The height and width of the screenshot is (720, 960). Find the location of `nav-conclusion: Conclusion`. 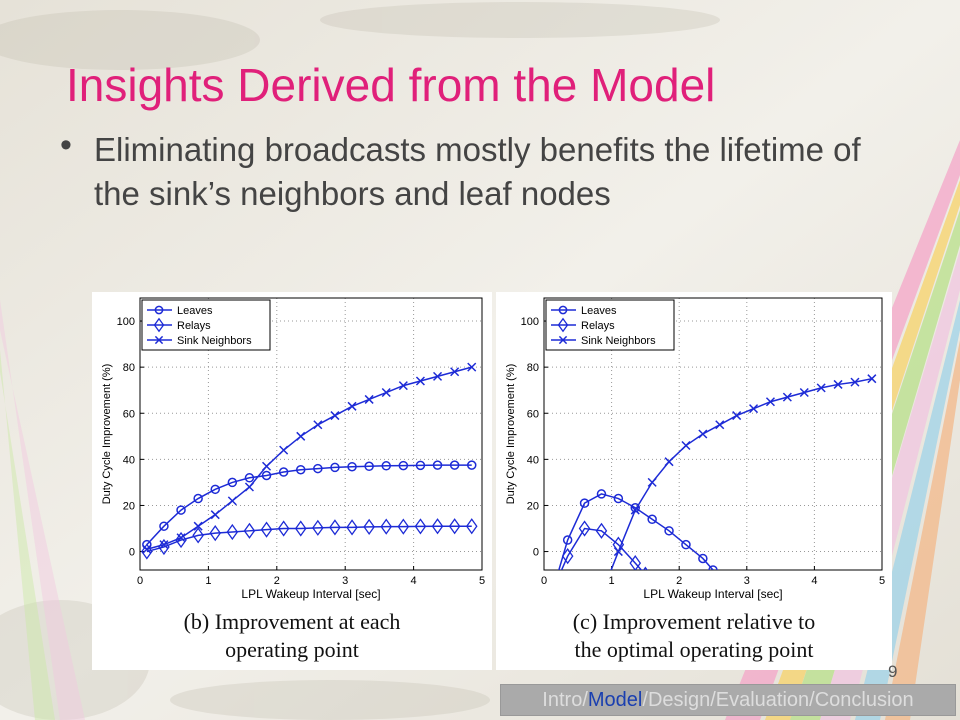

nav-conclusion: Conclusion is located at coordinates (864, 700).